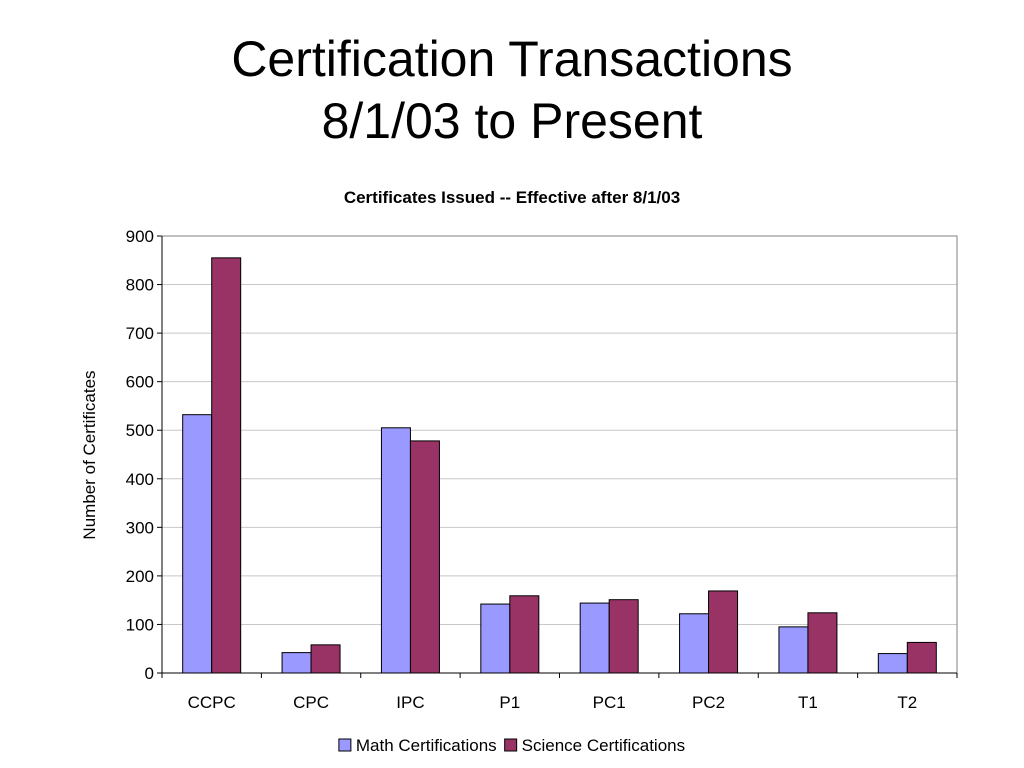 This screenshot has height=768, width=1024. What do you see at coordinates (140, 382) in the screenshot?
I see `y-tick-label: 600` at bounding box center [140, 382].